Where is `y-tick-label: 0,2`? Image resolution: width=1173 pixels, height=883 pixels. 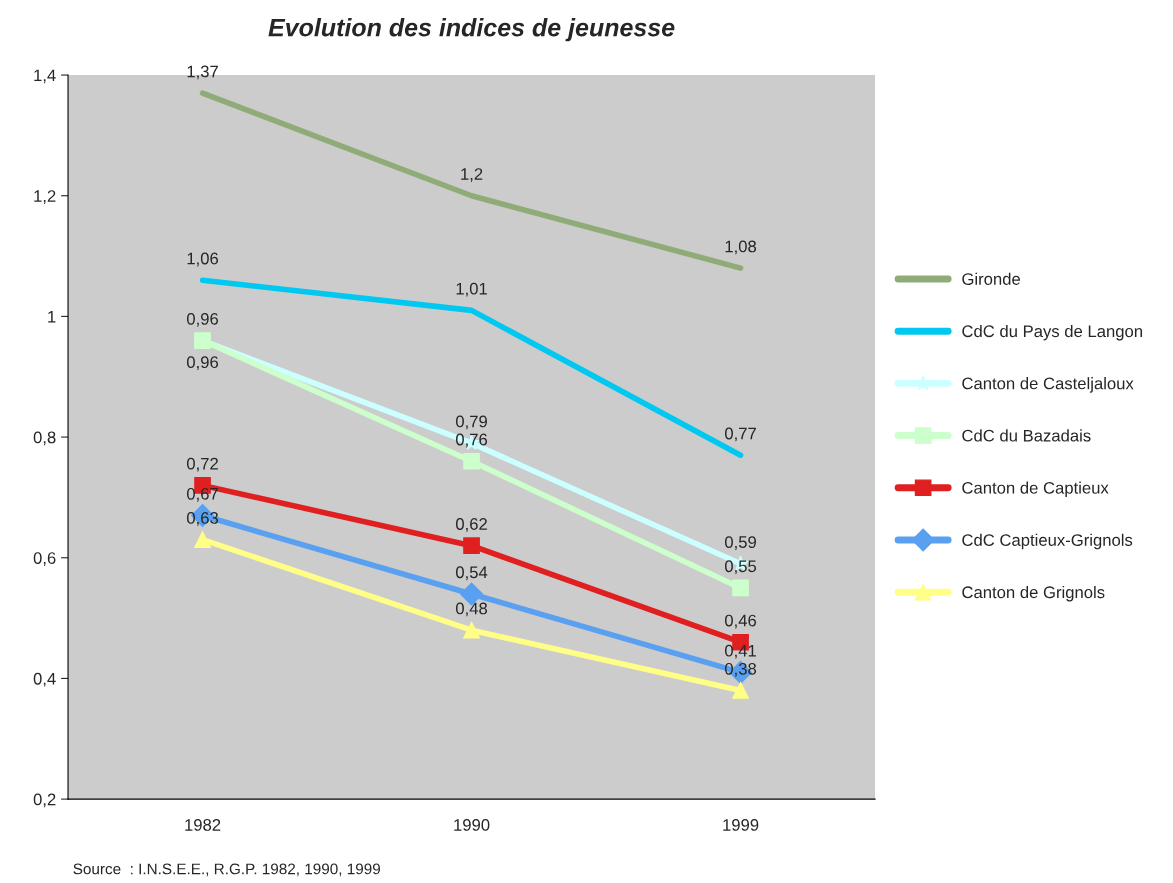
y-tick-label: 0,2 is located at coordinates (44, 800).